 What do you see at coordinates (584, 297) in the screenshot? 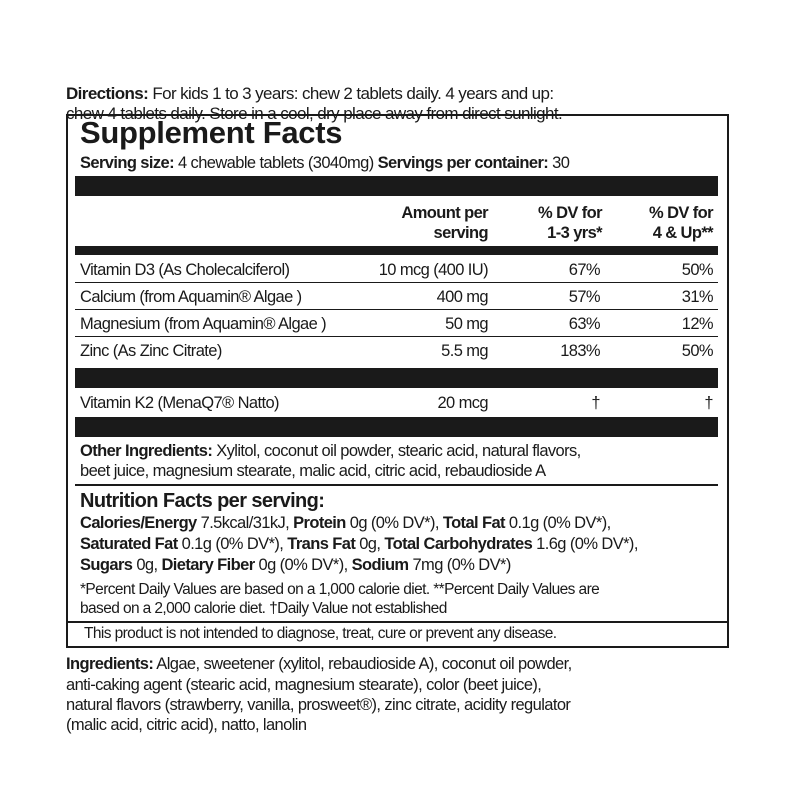
I see `nutrient-dv-kids: 57%` at bounding box center [584, 297].